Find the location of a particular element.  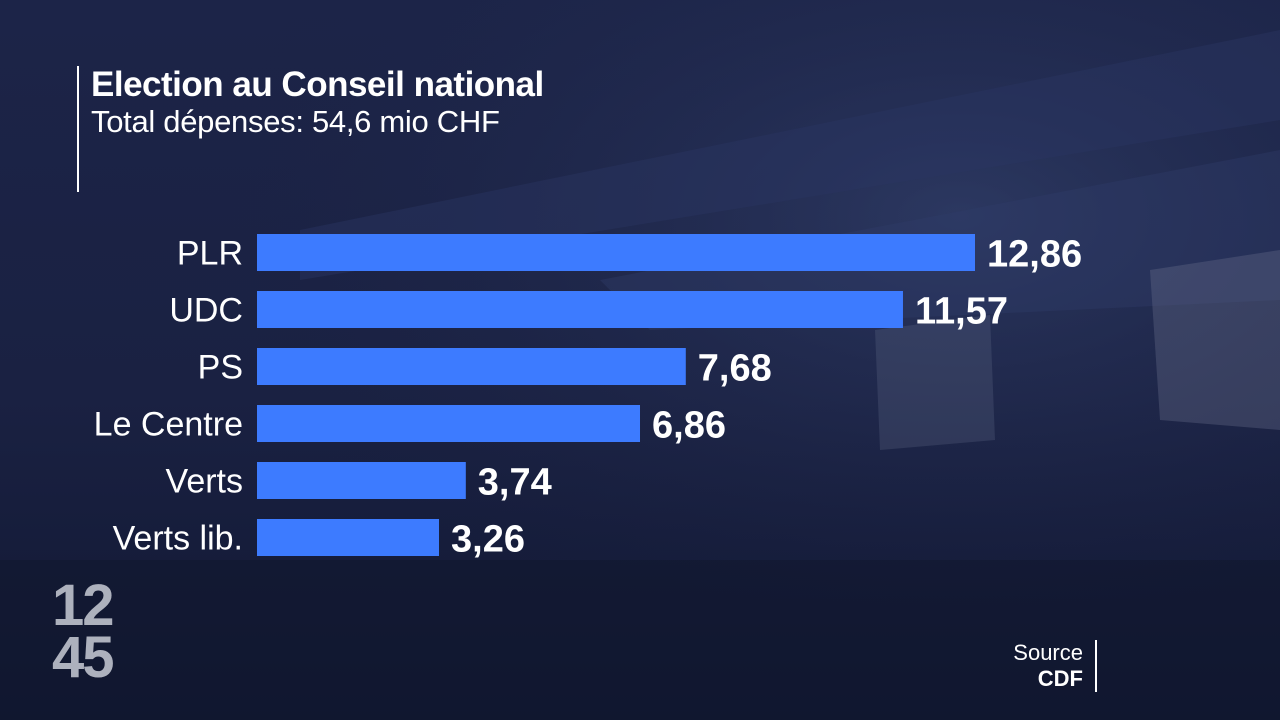

category-label: PS is located at coordinates (220, 368).